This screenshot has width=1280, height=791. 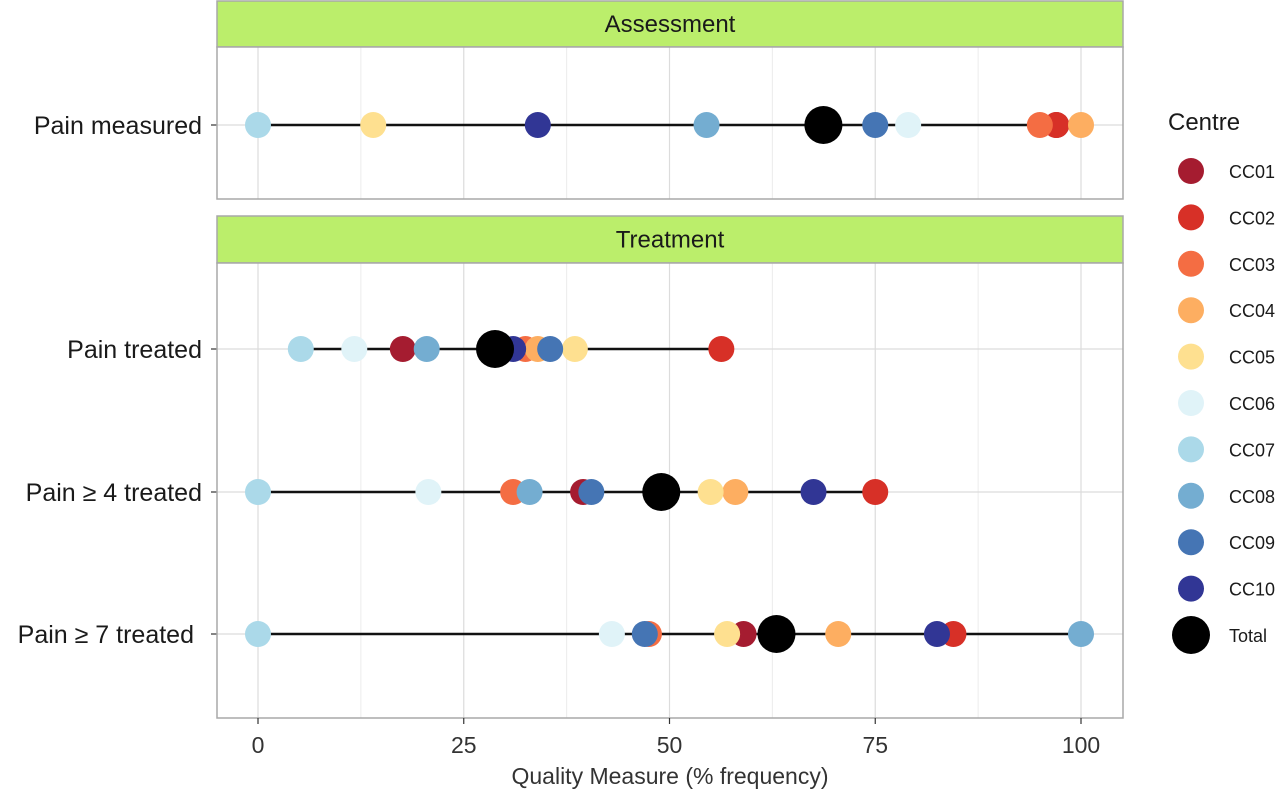 I want to click on legend-key-cc06, so click(x=1191, y=403).